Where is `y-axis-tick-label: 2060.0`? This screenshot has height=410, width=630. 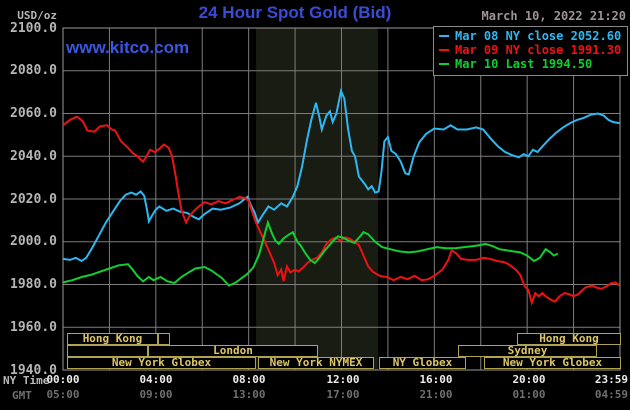
y-axis-tick-label: 2060.0 is located at coordinates (33, 113).